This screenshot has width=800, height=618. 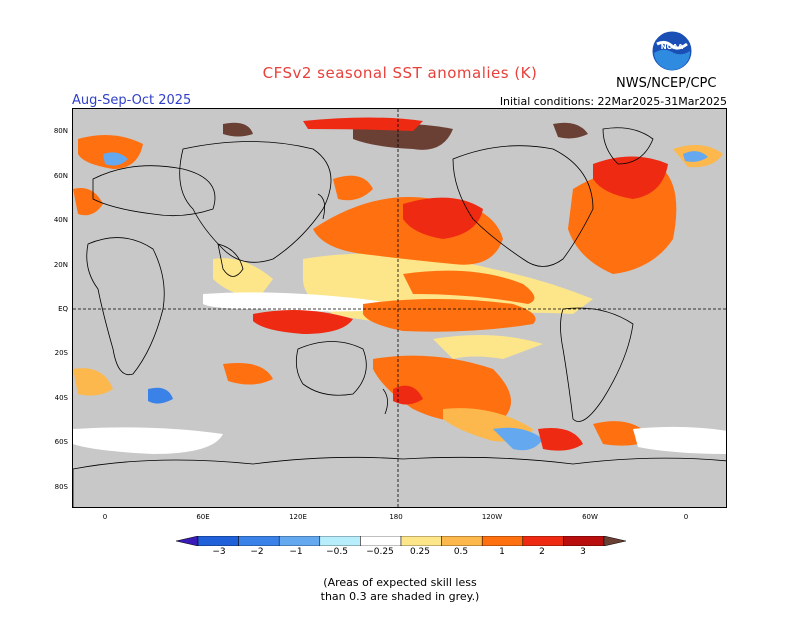 What do you see at coordinates (61, 442) in the screenshot?
I see `lat-label-60s: 60S` at bounding box center [61, 442].